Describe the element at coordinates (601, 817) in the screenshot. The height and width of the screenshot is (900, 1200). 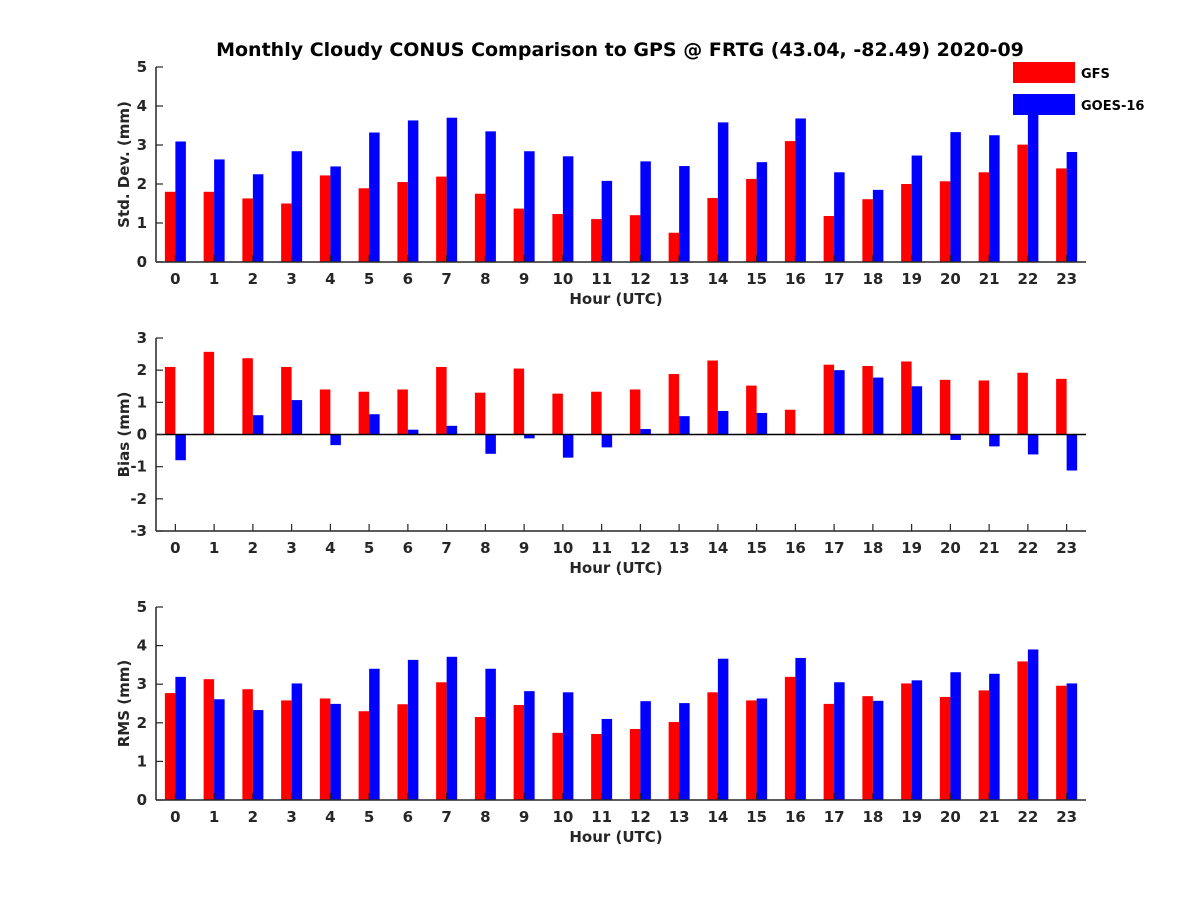
I see `x-tick-label: 11` at that location.